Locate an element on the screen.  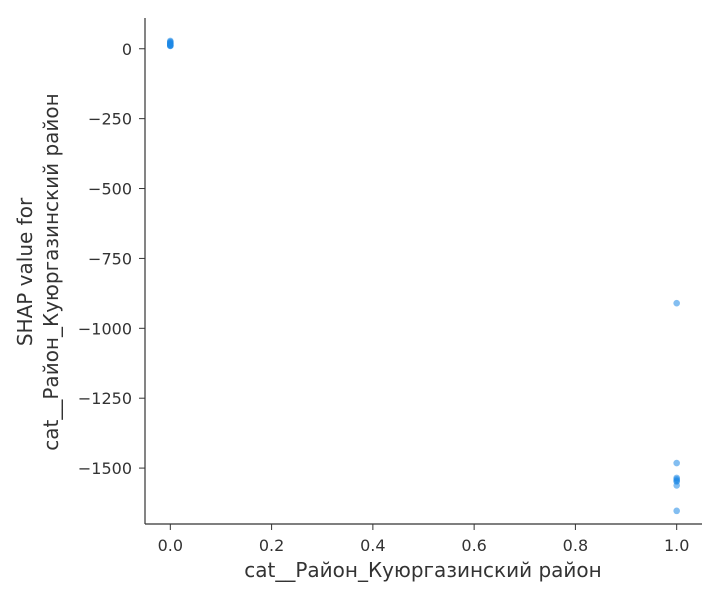
y-tick-label: −750 is located at coordinates (110, 258).